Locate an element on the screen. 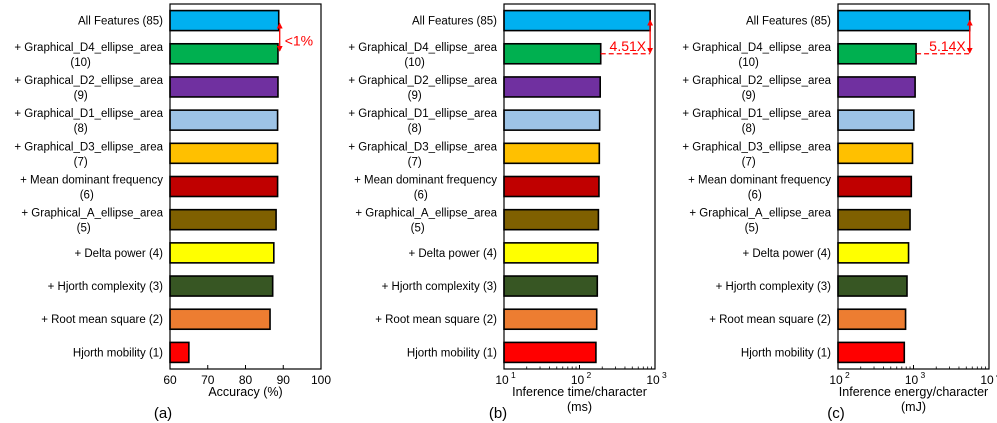 The height and width of the screenshot is (423, 997). annotation-label: <1% is located at coordinates (299, 41).